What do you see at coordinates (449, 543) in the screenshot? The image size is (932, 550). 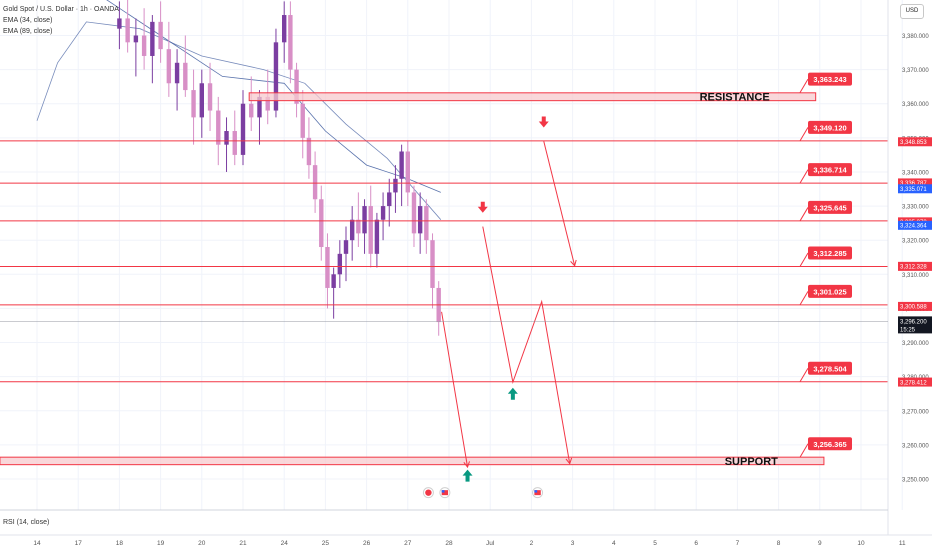 I see `time-tick-label: 28` at bounding box center [449, 543].